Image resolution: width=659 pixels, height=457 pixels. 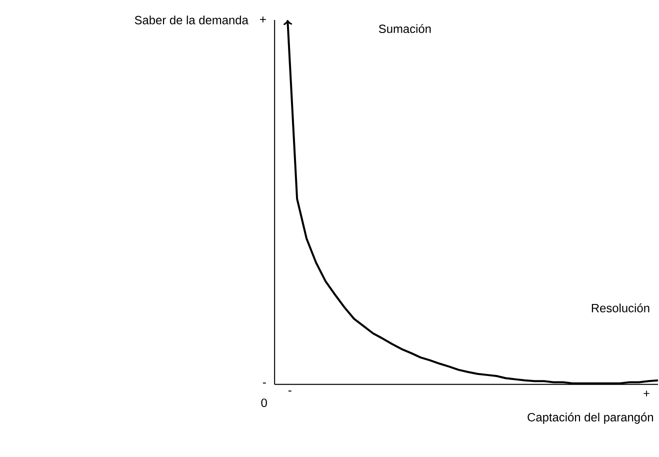 What do you see at coordinates (404, 28) in the screenshot?
I see `annotation: Sumación` at bounding box center [404, 28].